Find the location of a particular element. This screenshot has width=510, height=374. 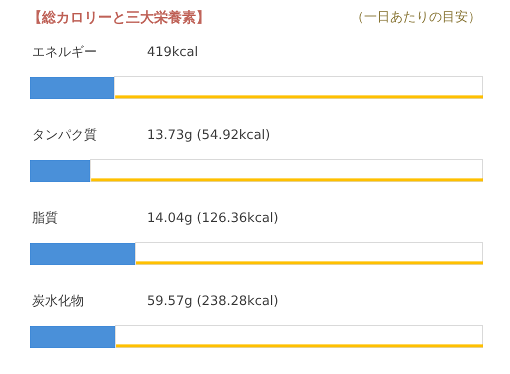

y-tick-label: 脂質 is located at coordinates (45, 218).